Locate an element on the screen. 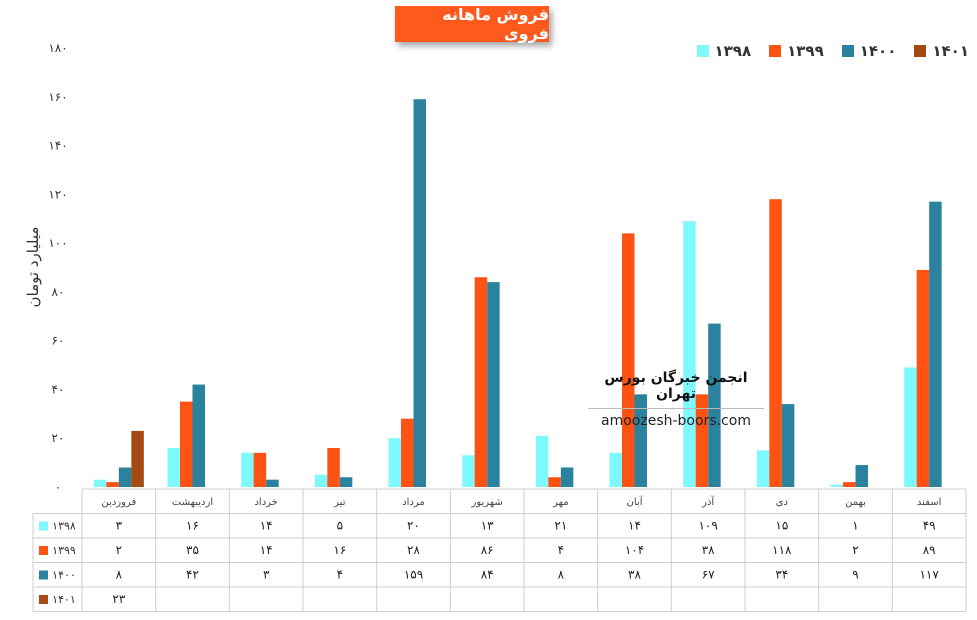 This screenshot has width=977, height=620. y-tick-label: ۴۰ is located at coordinates (58, 389).